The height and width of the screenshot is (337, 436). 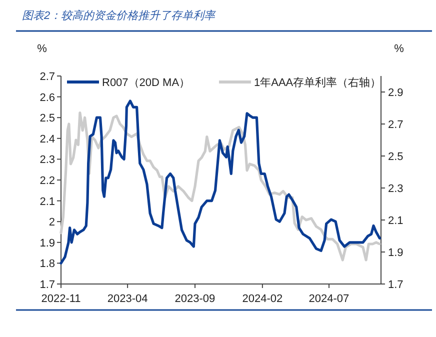 I want to click on y-tick-label: 2.4, so click(x=47, y=139).